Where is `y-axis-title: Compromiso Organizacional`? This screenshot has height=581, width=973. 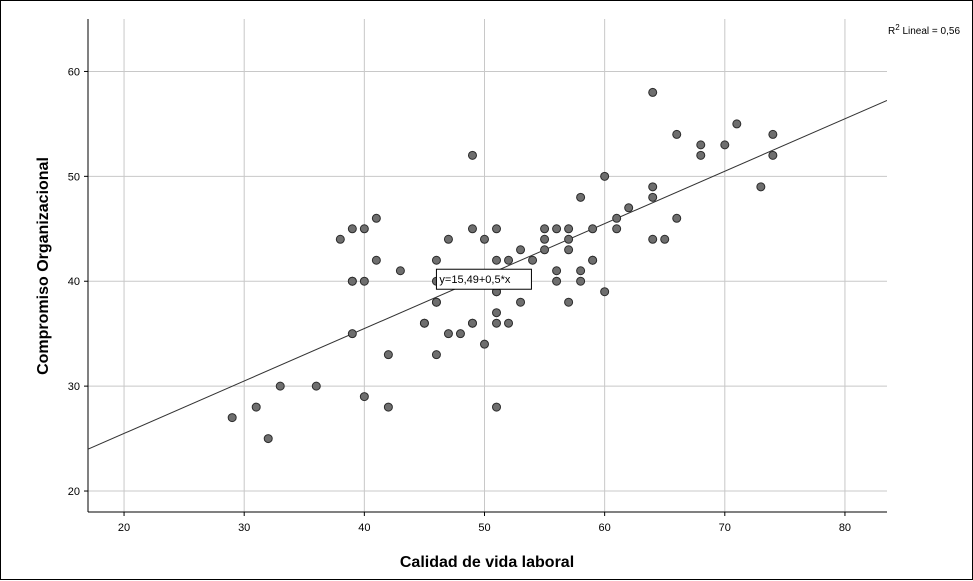
y-axis-title: Compromiso Organizacional is located at coordinates (43, 266).